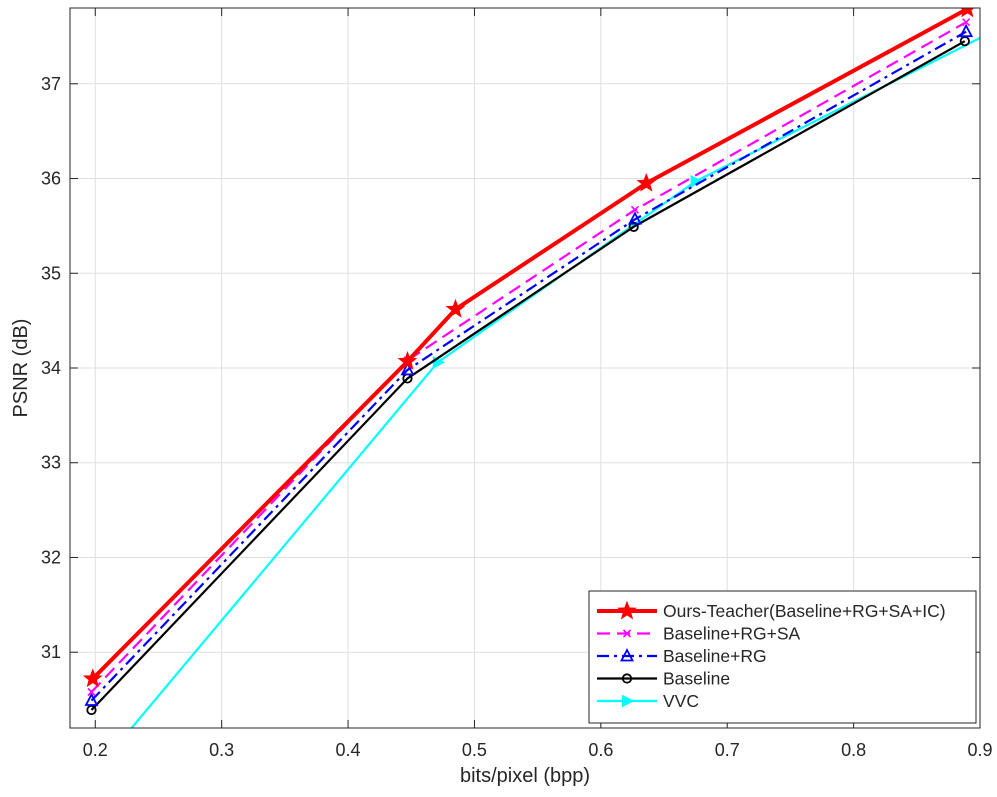  Describe the element at coordinates (474, 750) in the screenshot. I see `x-tick-label: 0.5` at that location.